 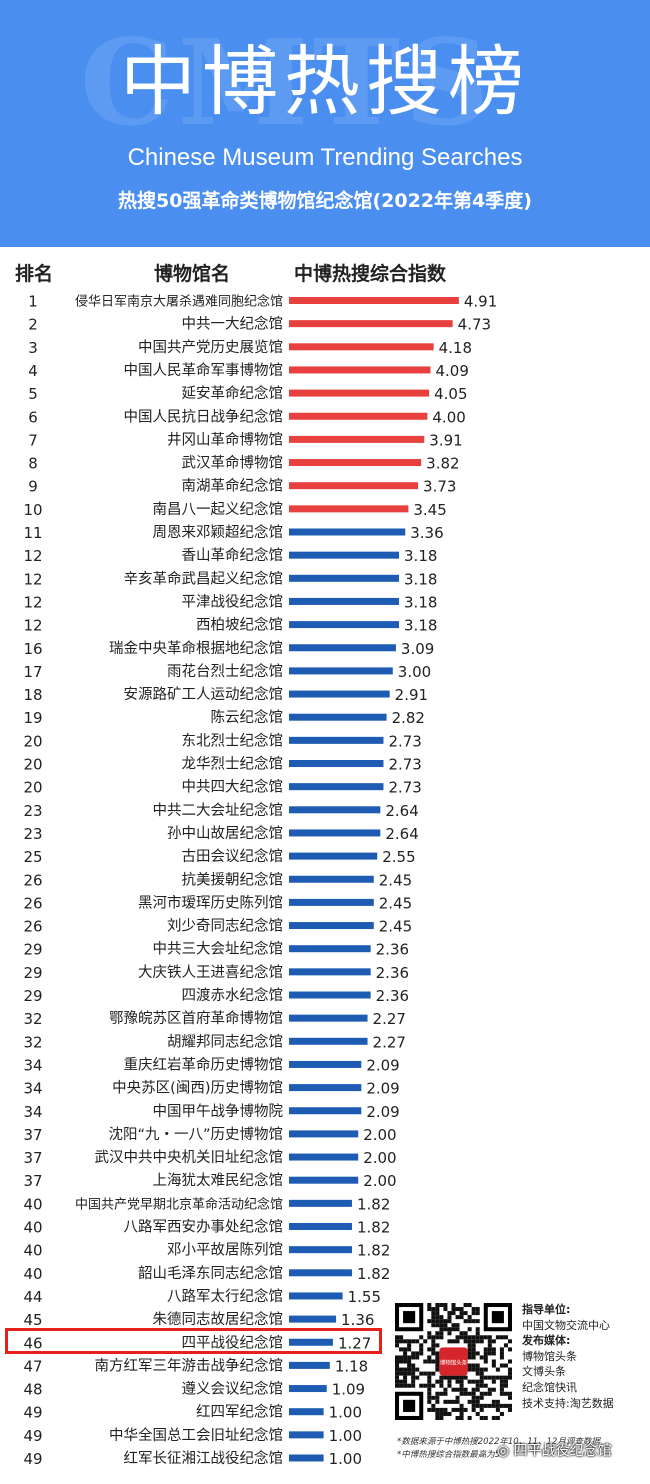 I want to click on account-watermark: ◎ 四平战役纪念馆, so click(x=554, y=1451).